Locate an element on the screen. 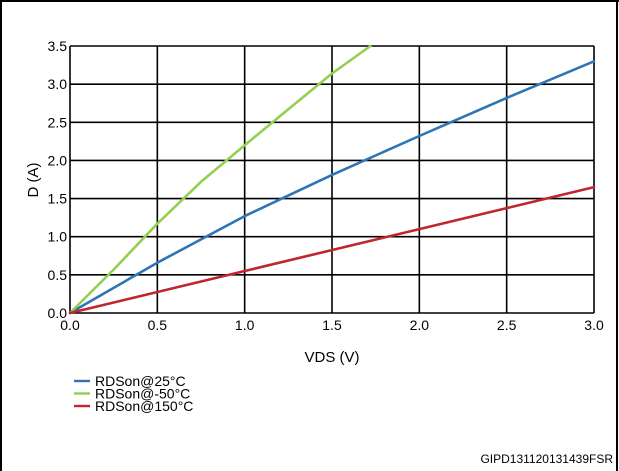 This screenshot has height=471, width=619. x-tick-label-0: 0.0 is located at coordinates (70, 325).